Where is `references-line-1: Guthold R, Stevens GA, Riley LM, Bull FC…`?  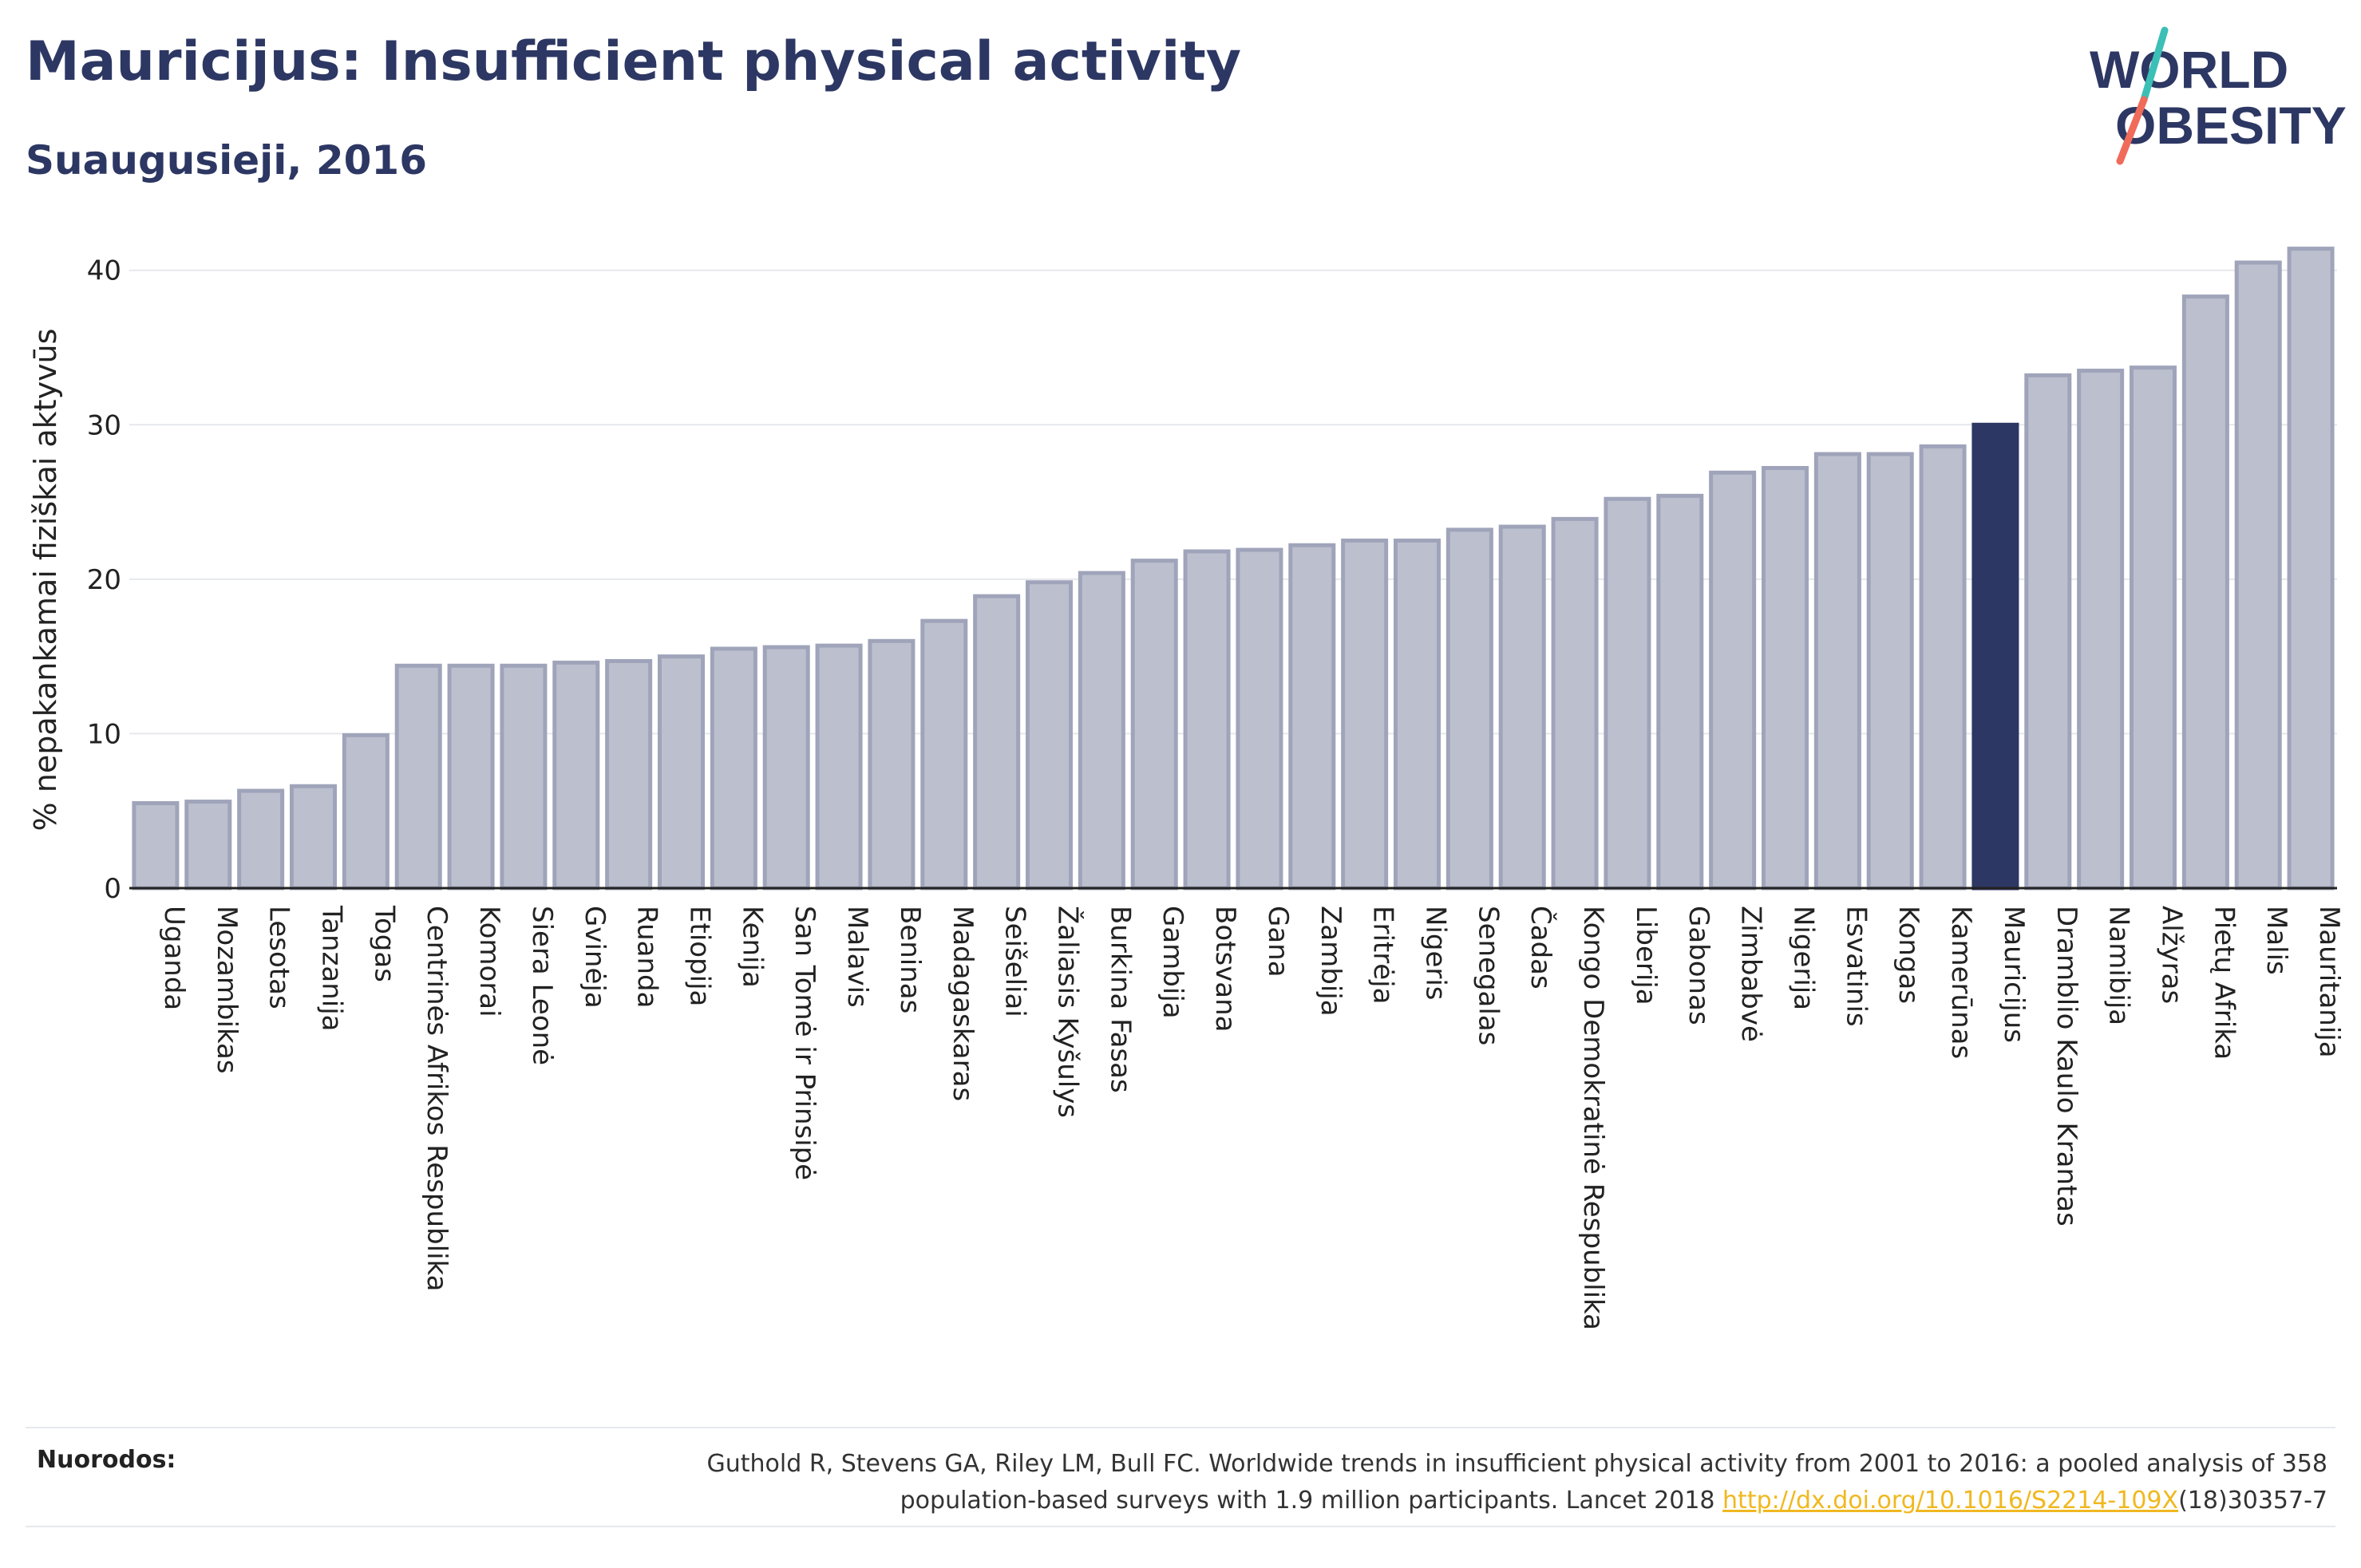 references-line-1: Guthold R, Stevens GA, Riley LM, Bull FC… is located at coordinates (1516, 1464).